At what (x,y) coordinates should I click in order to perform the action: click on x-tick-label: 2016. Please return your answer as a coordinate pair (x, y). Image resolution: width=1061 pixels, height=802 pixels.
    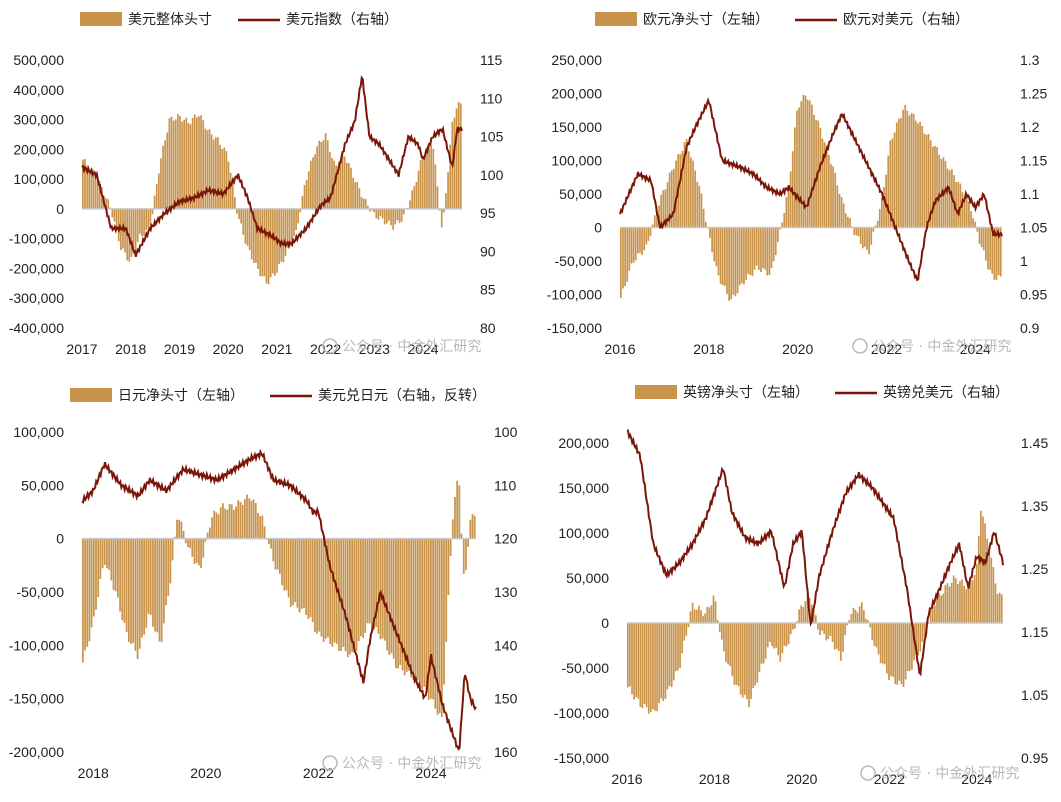
    Looking at the image, I should click on (619, 349).